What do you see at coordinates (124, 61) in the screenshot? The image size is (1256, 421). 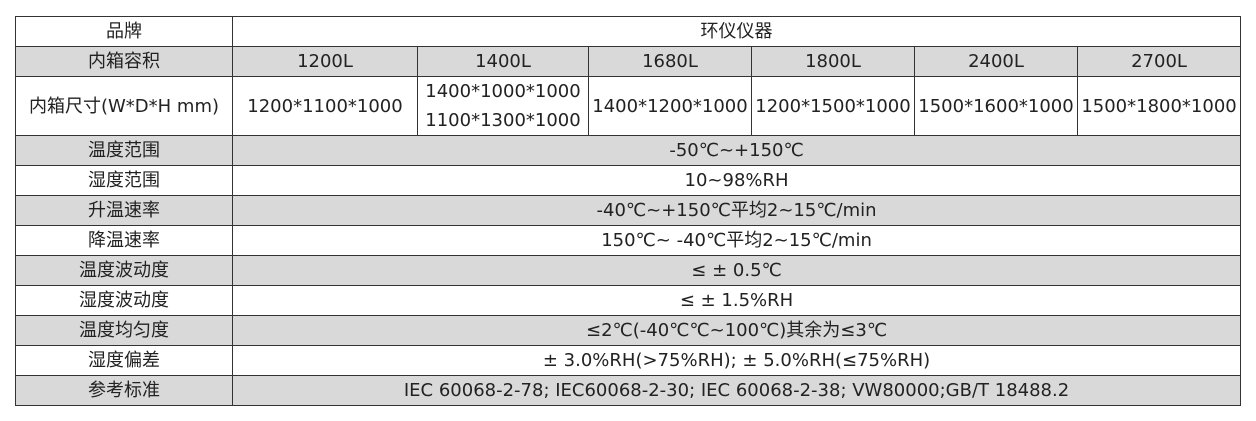 I see `row-label: 内箱容积` at bounding box center [124, 61].